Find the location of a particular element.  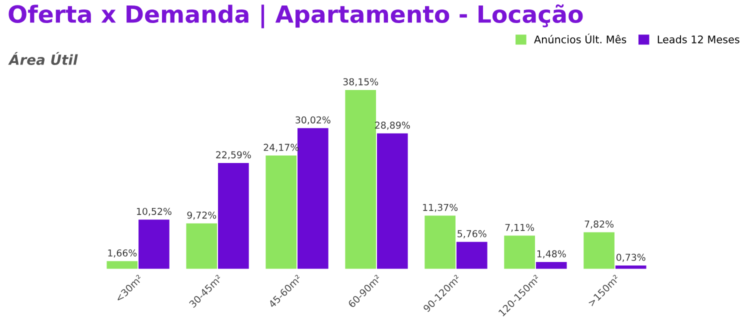

chart-title: Oferta x Demanda | Apartamento - Locação is located at coordinates (295, 16).